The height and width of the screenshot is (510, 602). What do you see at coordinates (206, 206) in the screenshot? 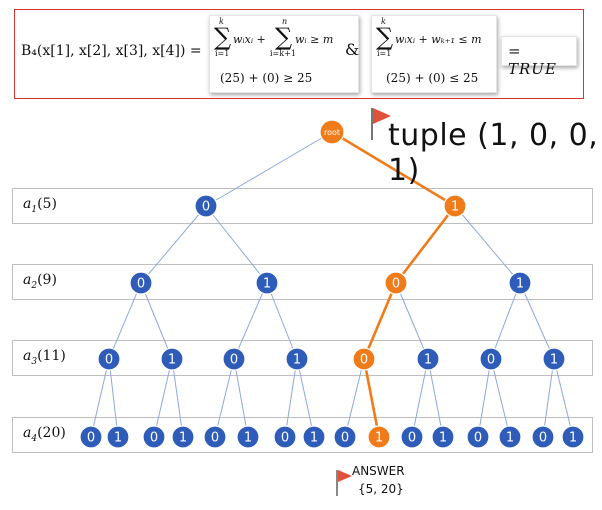
I see `tree-node-level-1: 0` at bounding box center [206, 206].